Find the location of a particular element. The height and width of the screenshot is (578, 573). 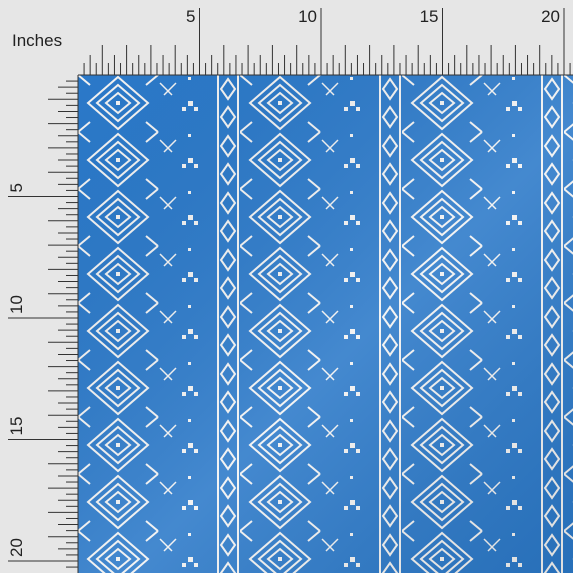

top-label: 5 is located at coordinates (190, 16).